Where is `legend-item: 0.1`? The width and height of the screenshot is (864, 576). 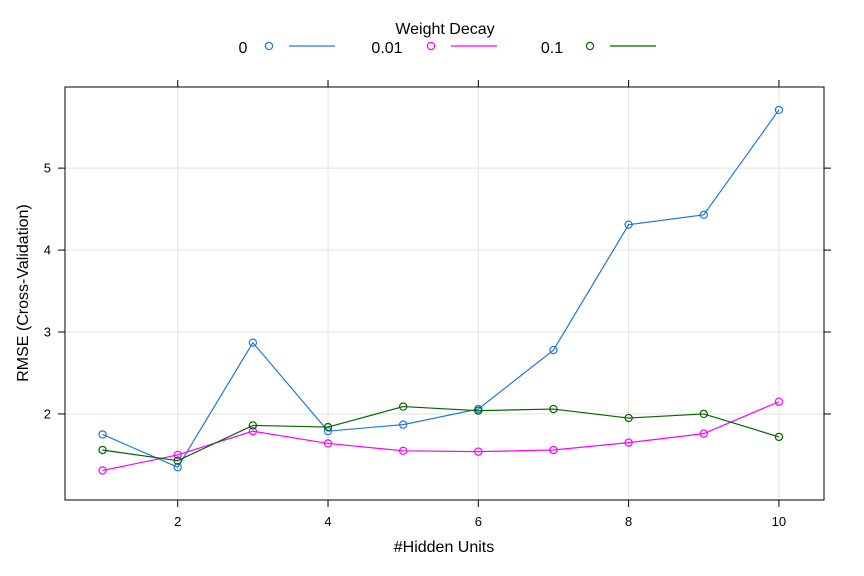
legend-item: 0.1 is located at coordinates (598, 48).